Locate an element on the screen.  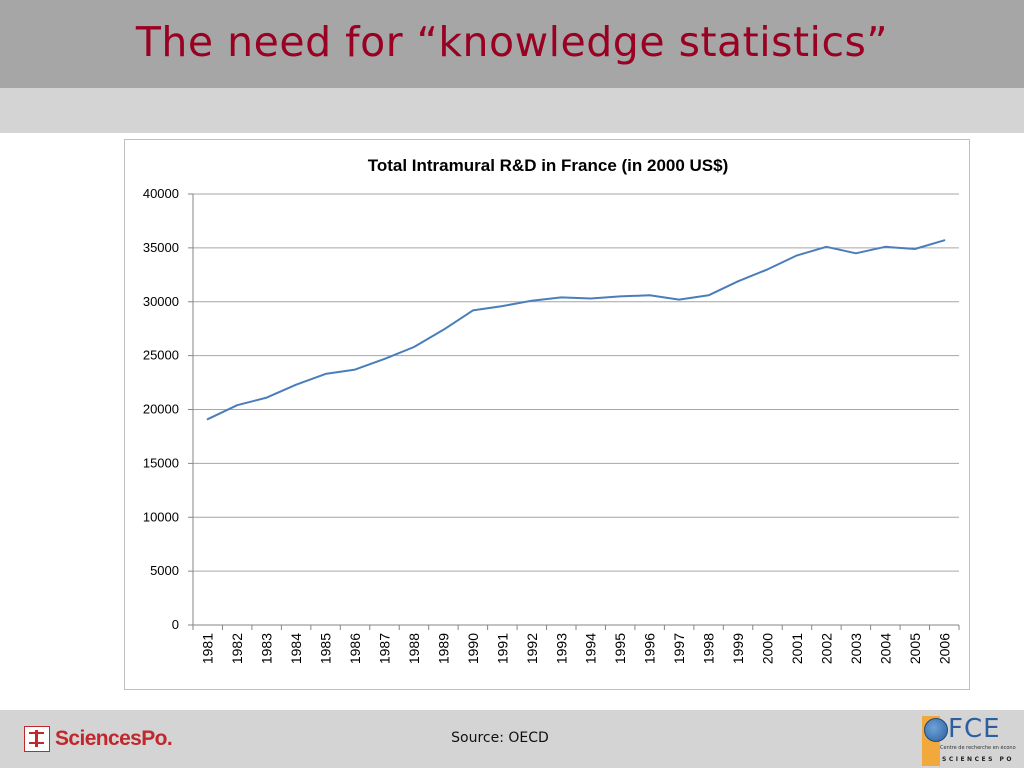
sciencespo-logo: SciencesPo. is located at coordinates (98, 739).